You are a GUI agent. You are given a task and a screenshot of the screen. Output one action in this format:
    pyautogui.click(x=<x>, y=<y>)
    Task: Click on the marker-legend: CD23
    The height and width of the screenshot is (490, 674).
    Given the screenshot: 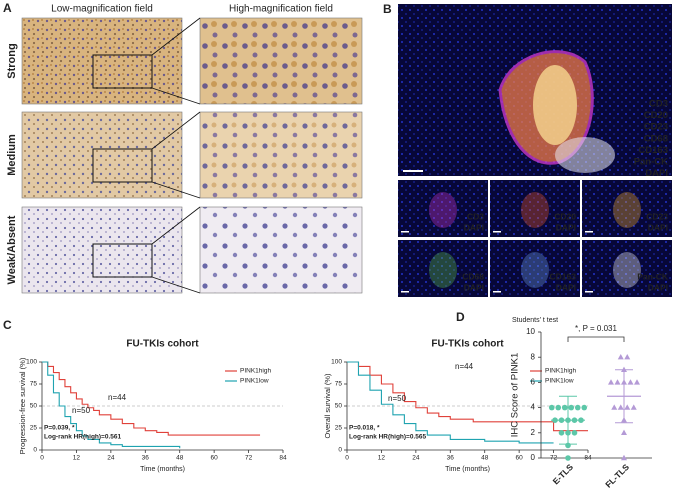 What is the action you would take?
    pyautogui.click(x=656, y=127)
    